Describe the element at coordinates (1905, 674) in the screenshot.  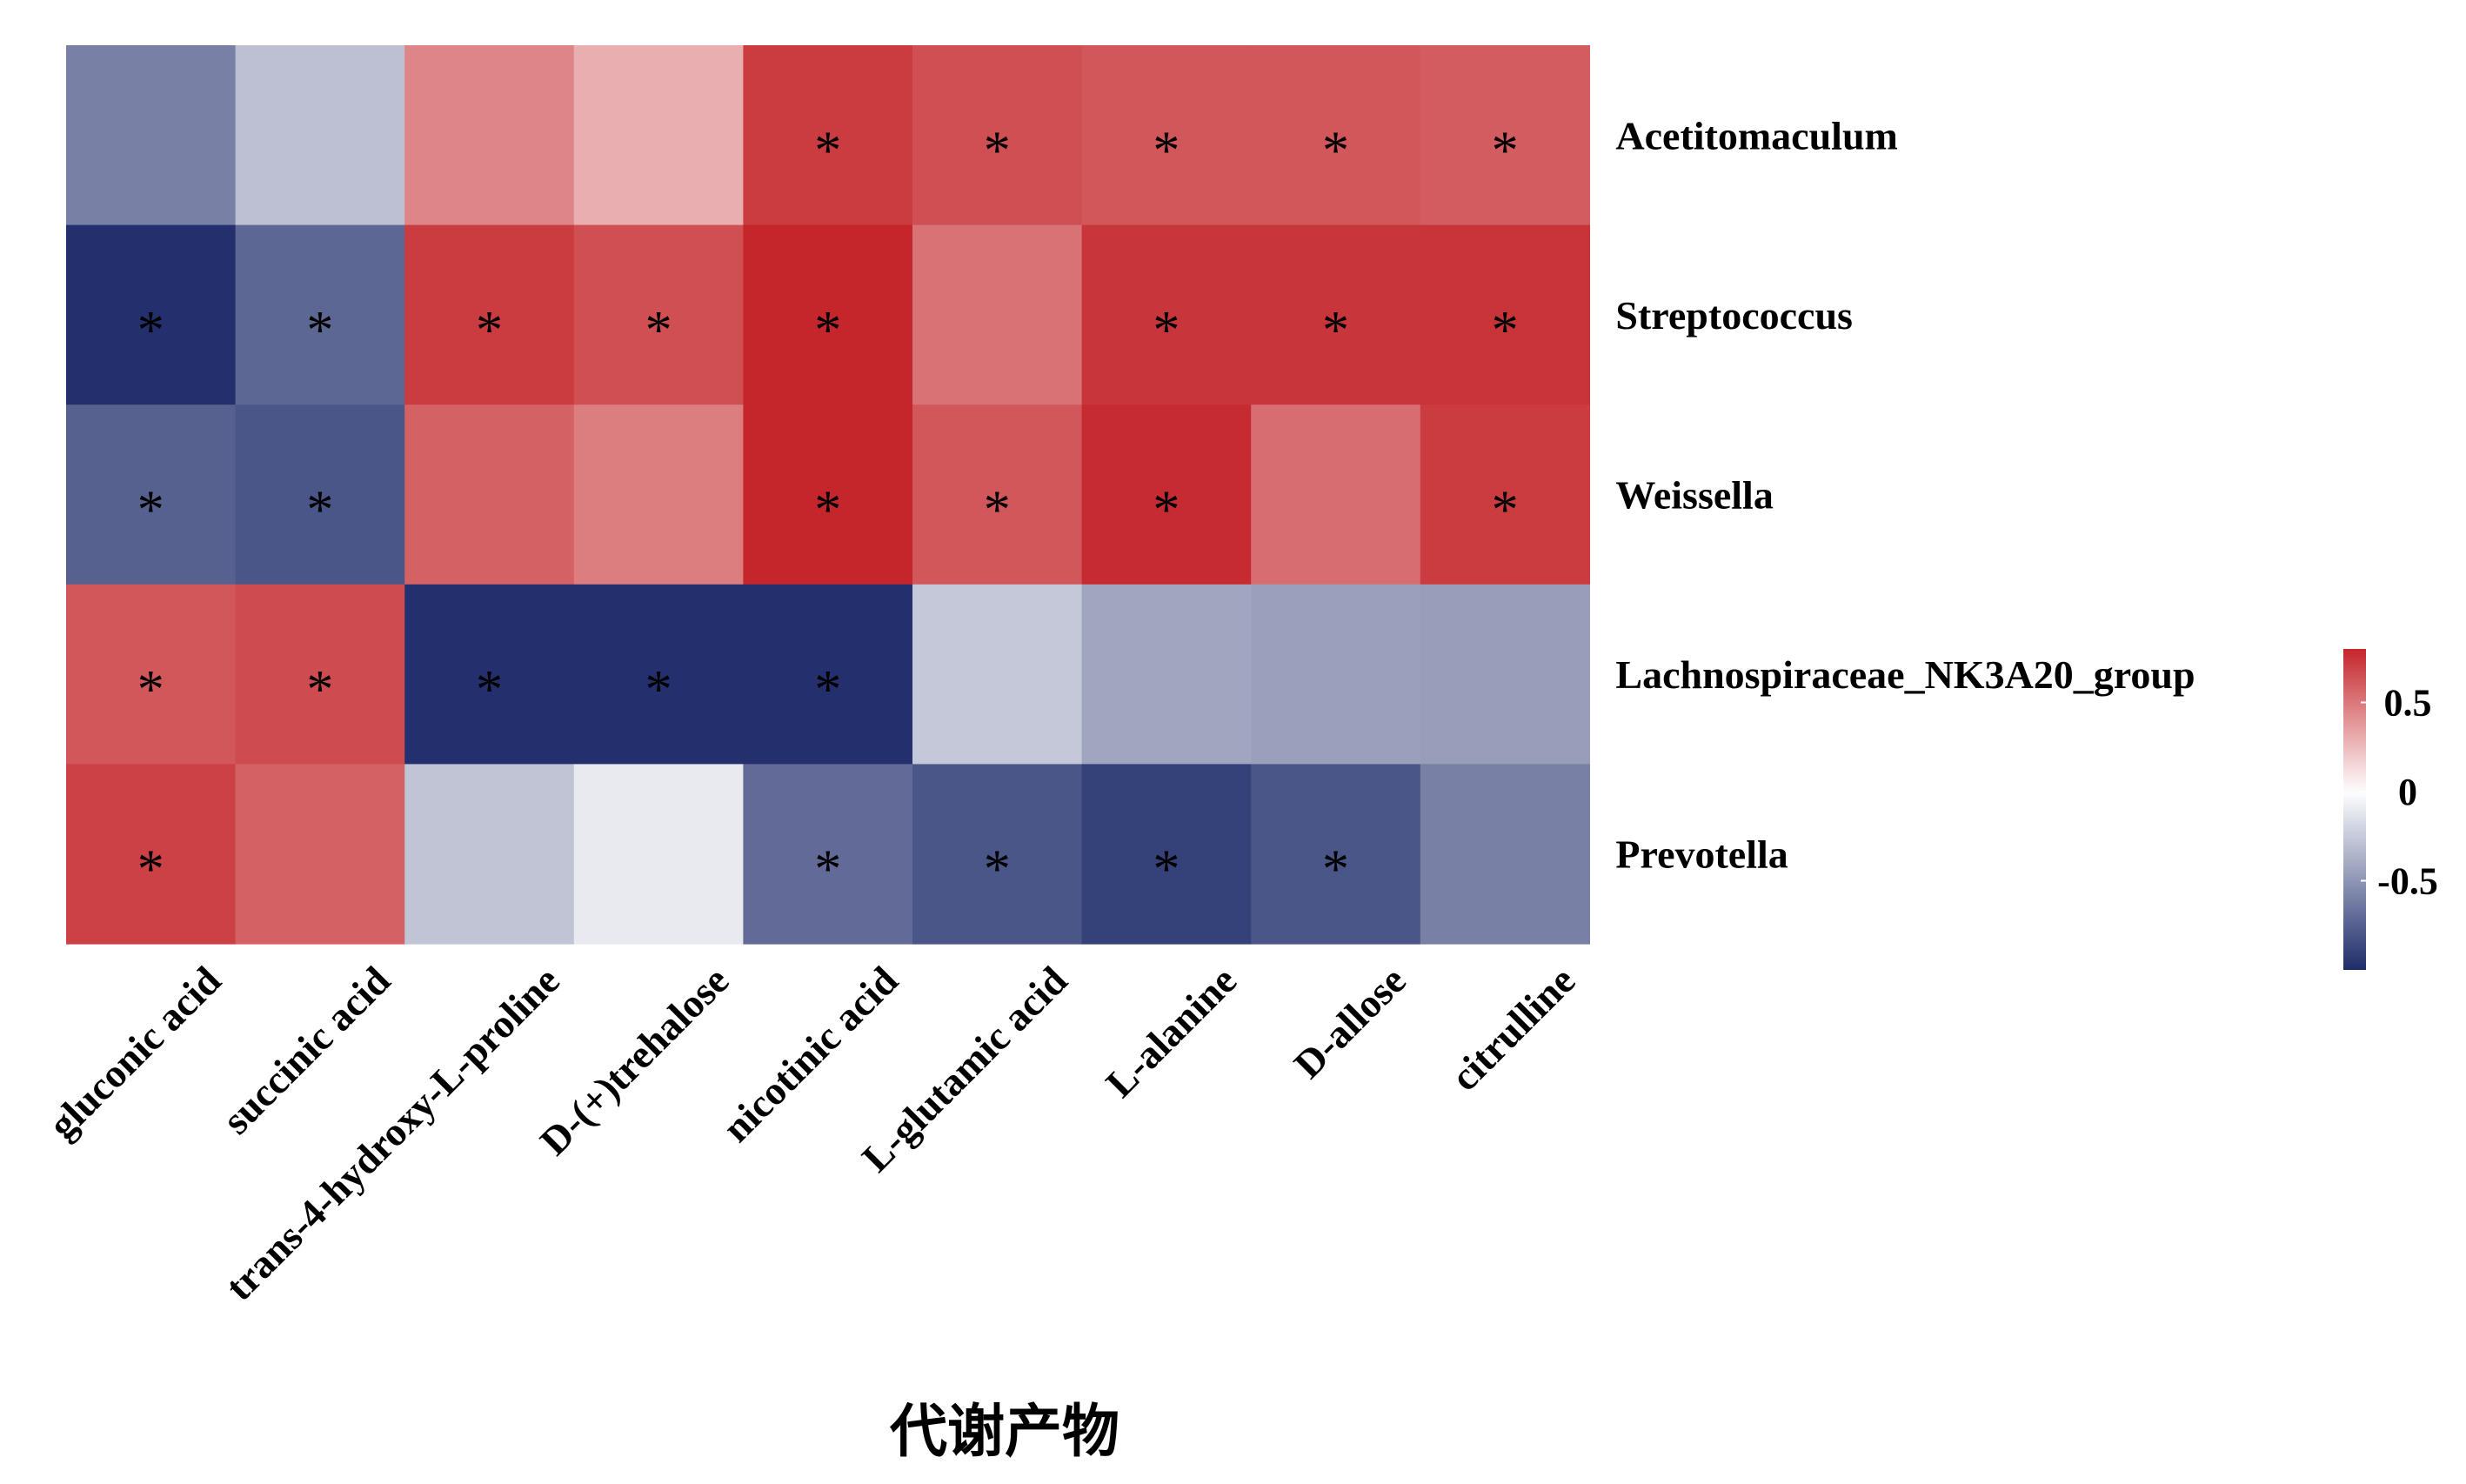
I see `row-label: Lachnospiraceae_NK3A20_group` at that location.